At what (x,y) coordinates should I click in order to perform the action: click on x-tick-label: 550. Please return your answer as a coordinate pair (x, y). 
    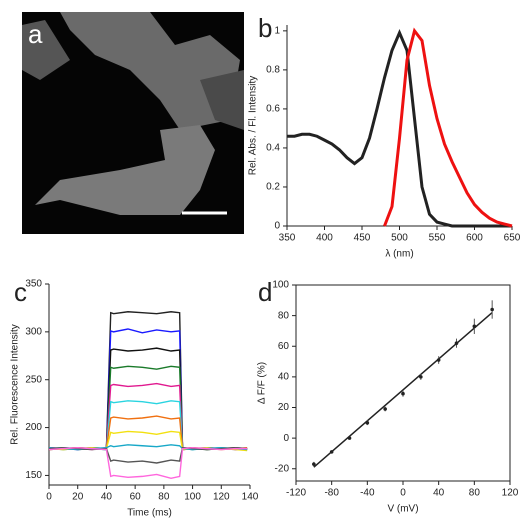
    Looking at the image, I should click on (437, 238).